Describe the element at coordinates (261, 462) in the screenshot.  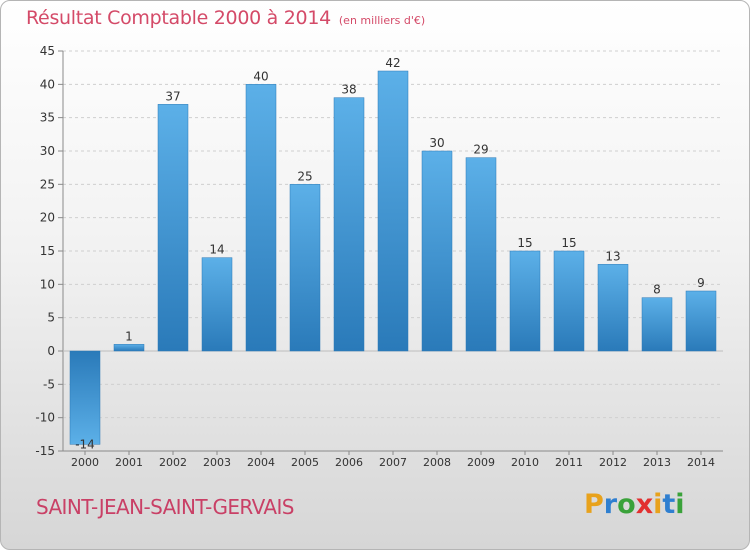
I see `x-tick-label: 2004` at that location.